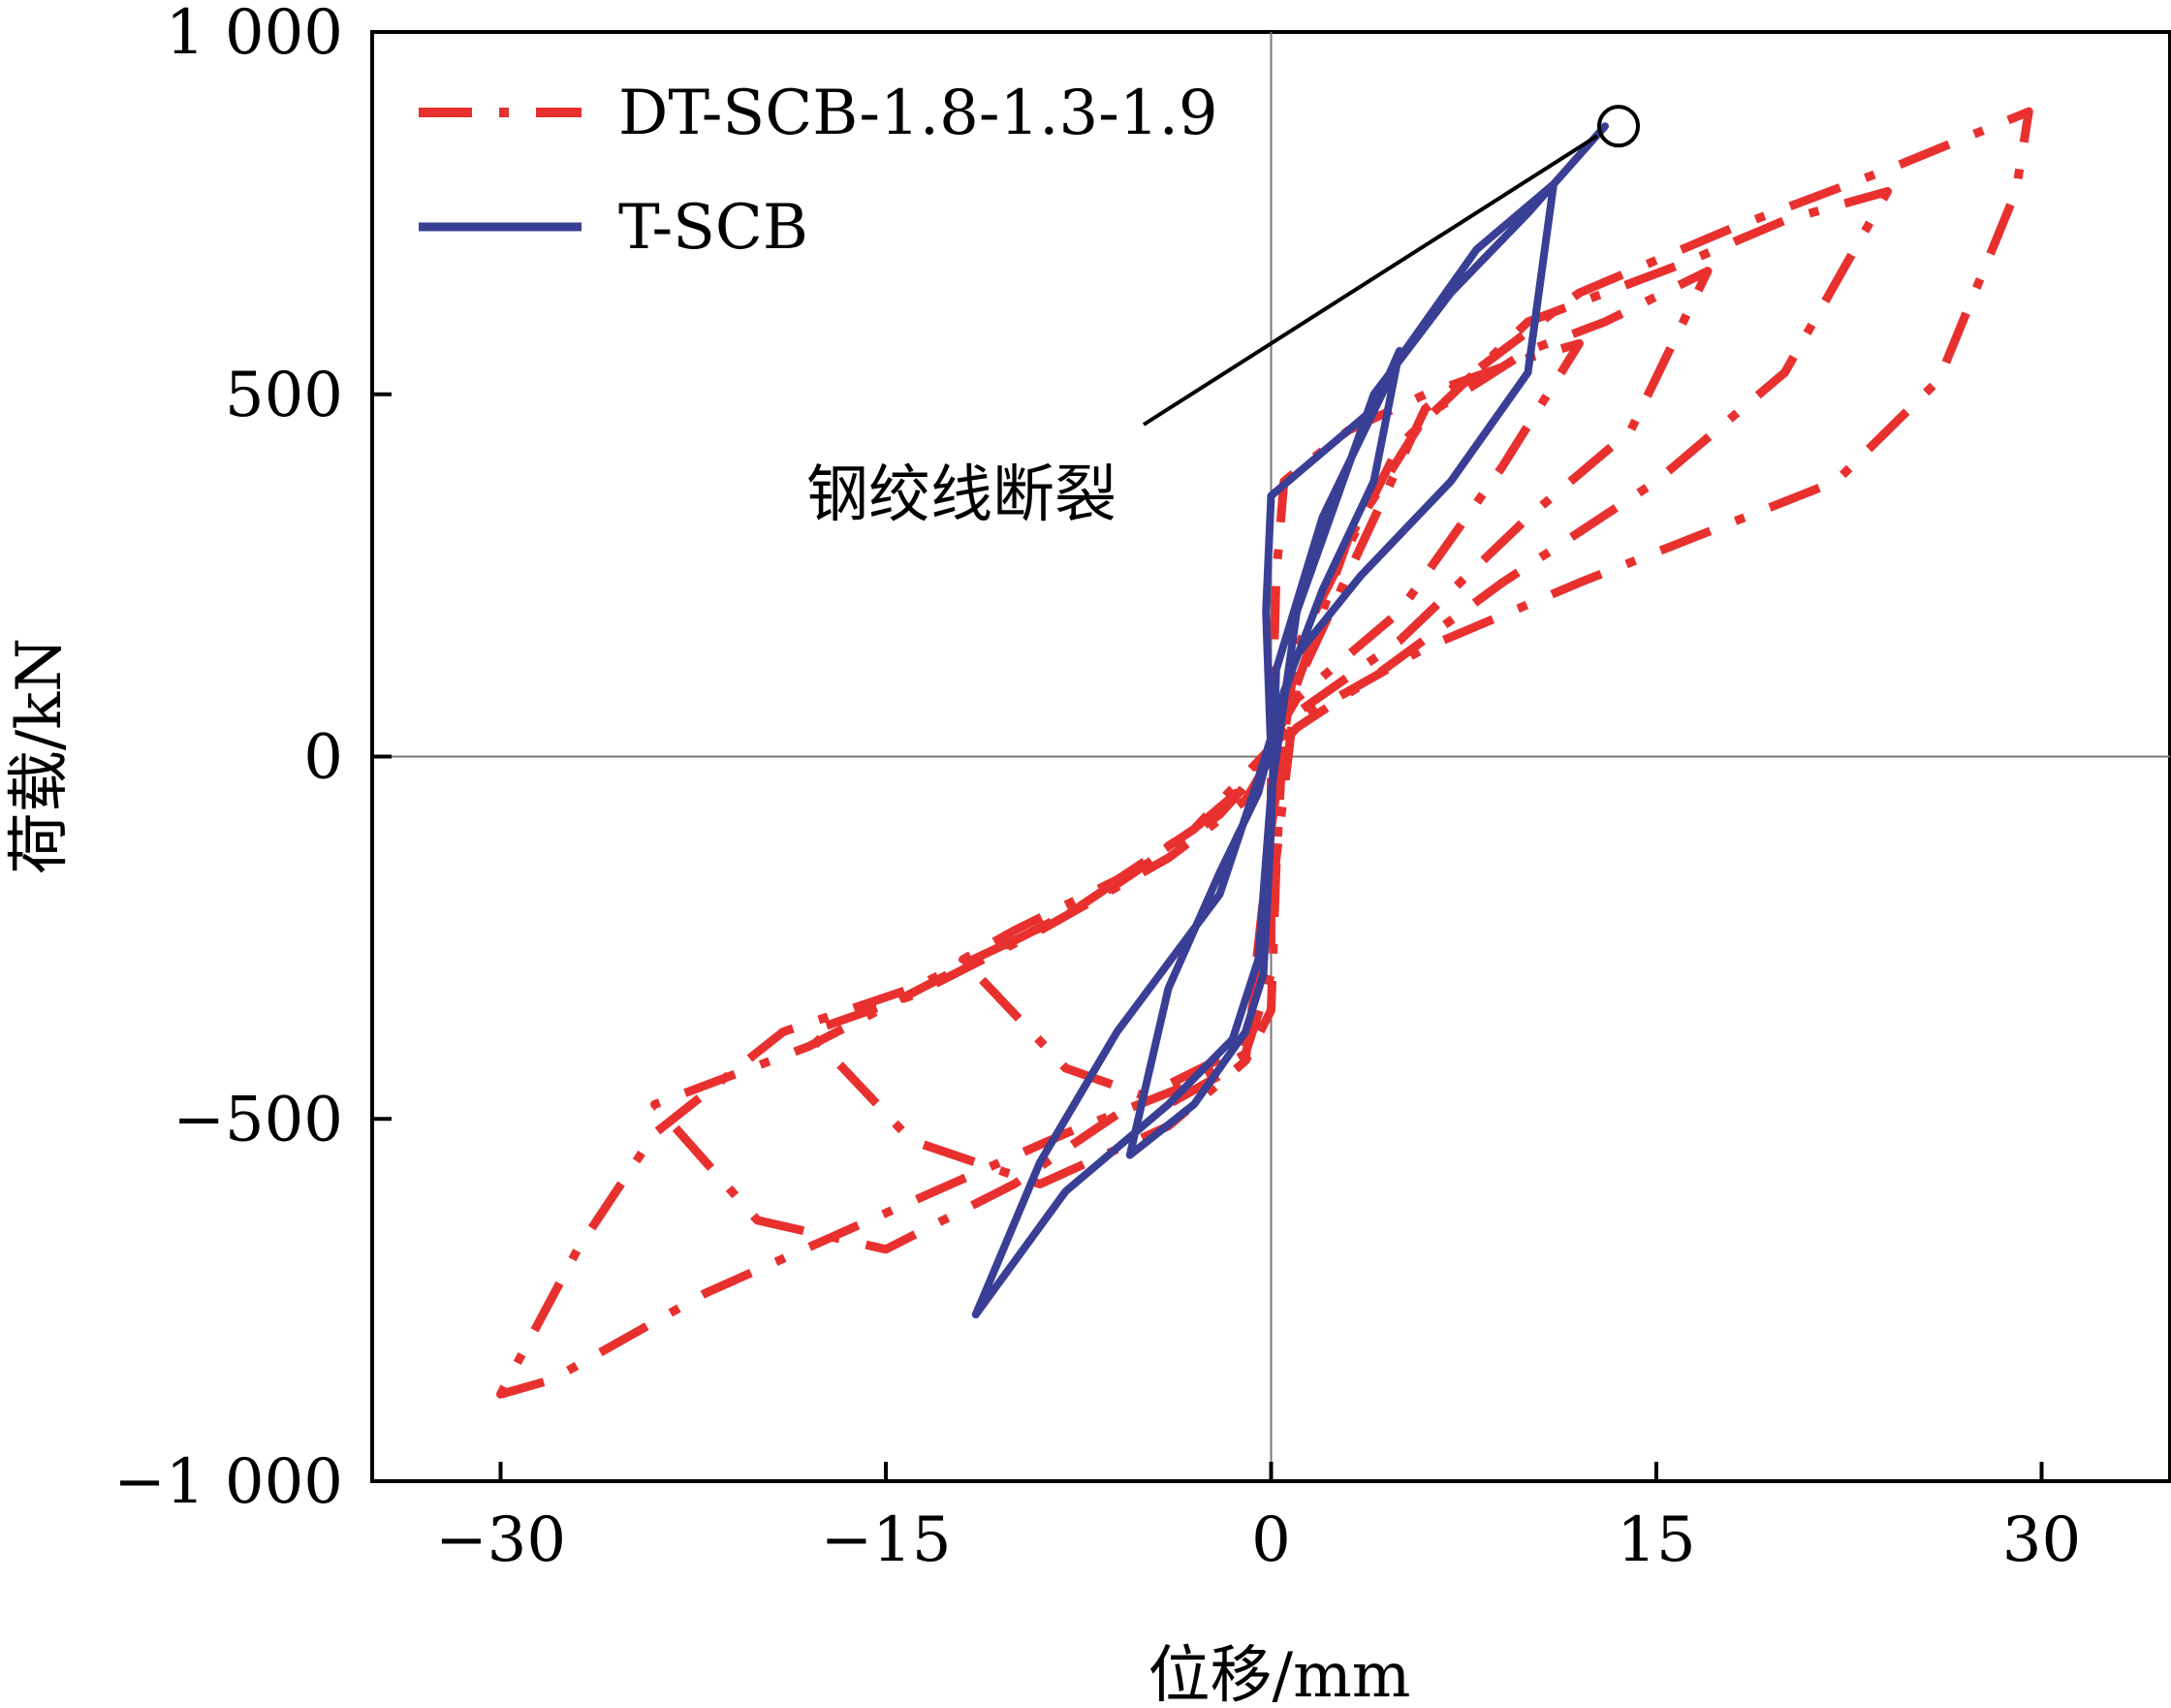  I want to click on annotation-leader-line, so click(1370, 280).